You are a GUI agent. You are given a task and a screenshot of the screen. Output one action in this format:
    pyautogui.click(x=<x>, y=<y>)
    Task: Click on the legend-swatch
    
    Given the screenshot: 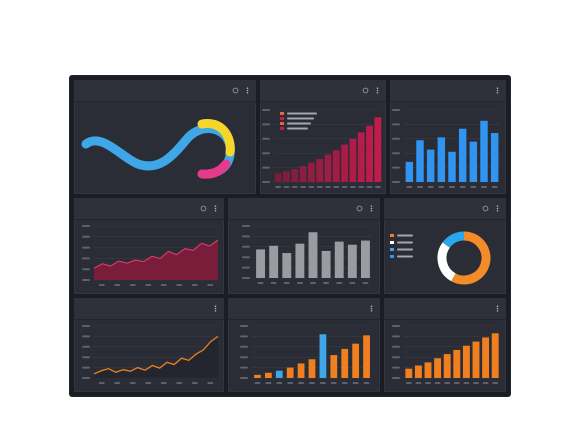 What is the action you would take?
    pyautogui.click(x=282, y=128)
    